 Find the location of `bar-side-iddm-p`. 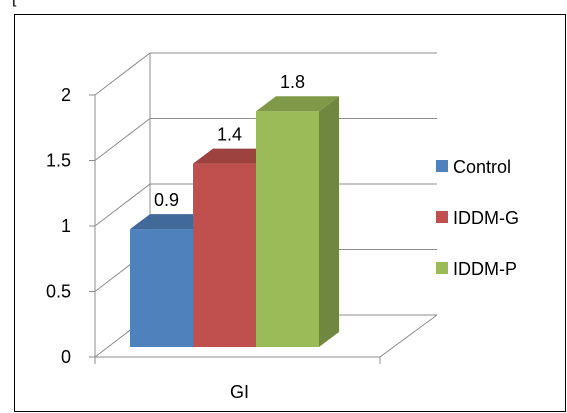

bar-side-iddm-p is located at coordinates (329, 221).